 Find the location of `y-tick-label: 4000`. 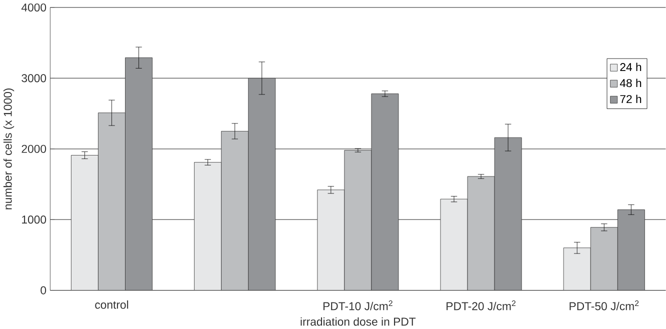

y-tick-label: 4000 is located at coordinates (33, 7).